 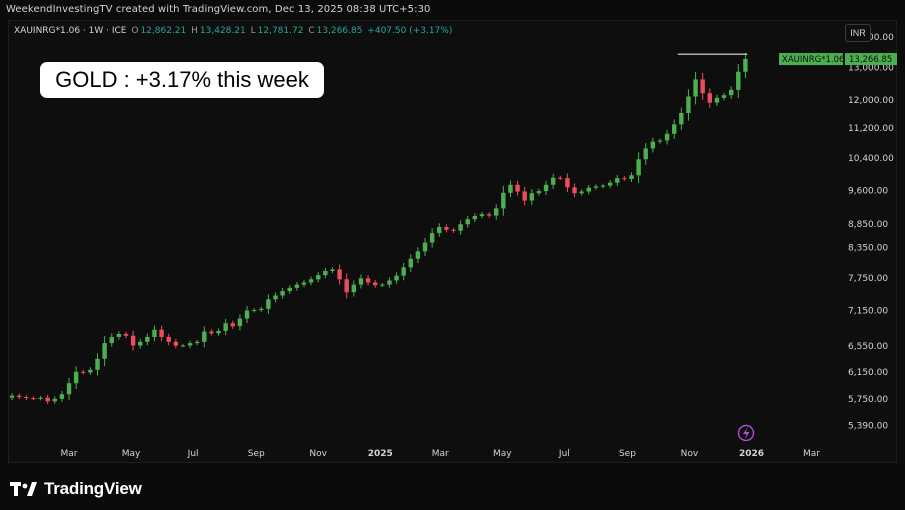 What do you see at coordinates (253, 31) in the screenshot?
I see `low-label: L` at bounding box center [253, 31].